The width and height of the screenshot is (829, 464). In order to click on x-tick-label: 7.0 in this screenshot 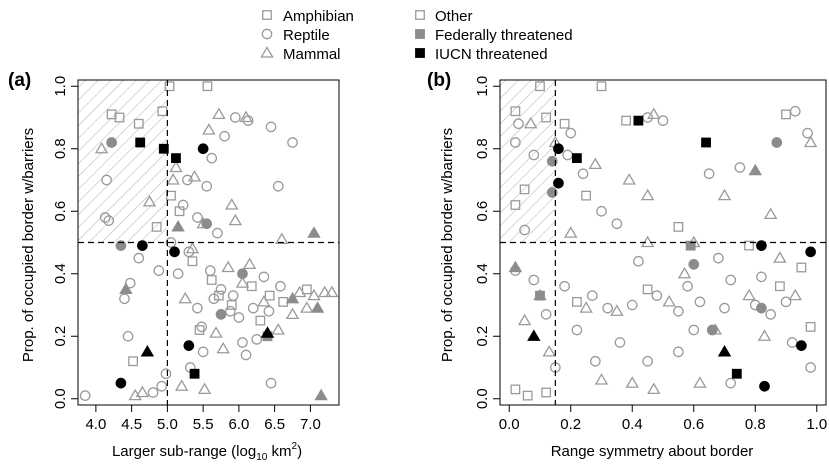, I will do `click(310, 424)`.